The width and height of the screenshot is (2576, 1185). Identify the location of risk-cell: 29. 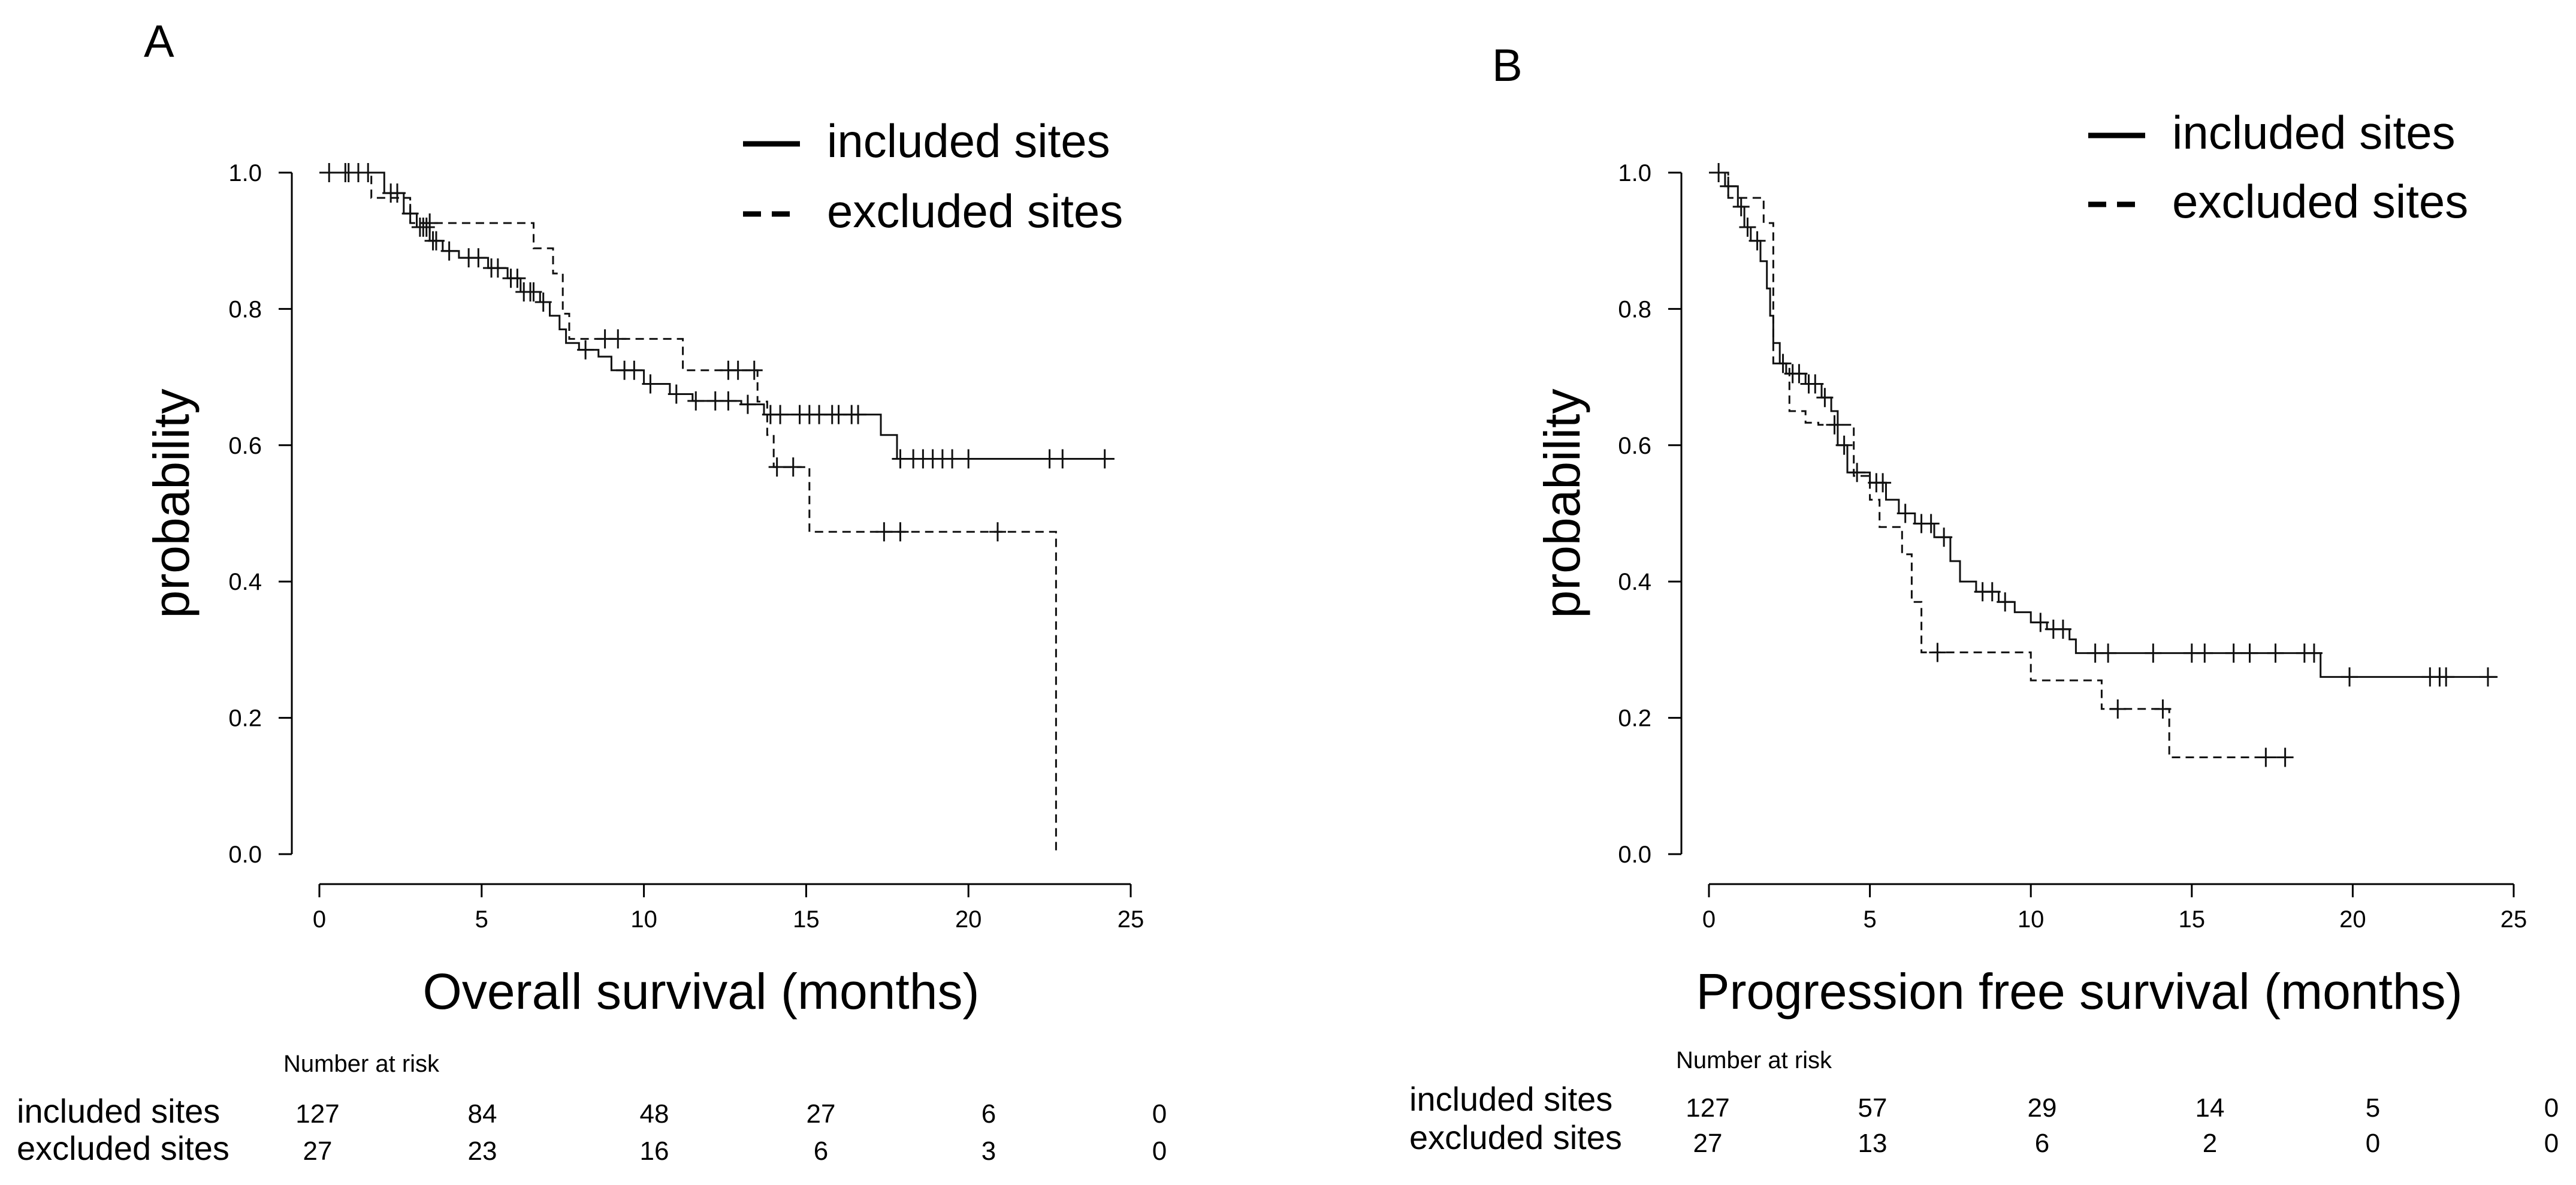
(2043, 1108).